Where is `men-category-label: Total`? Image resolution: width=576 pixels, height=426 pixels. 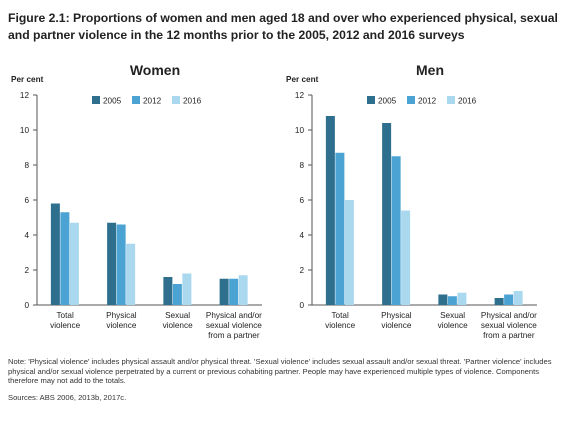 men-category-label: Total is located at coordinates (339, 315).